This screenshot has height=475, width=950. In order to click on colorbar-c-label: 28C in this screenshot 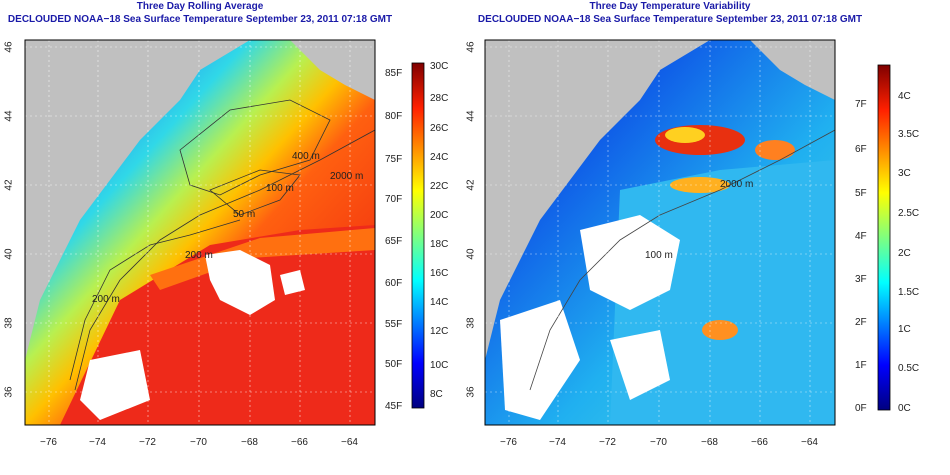, I will do `click(439, 98)`.